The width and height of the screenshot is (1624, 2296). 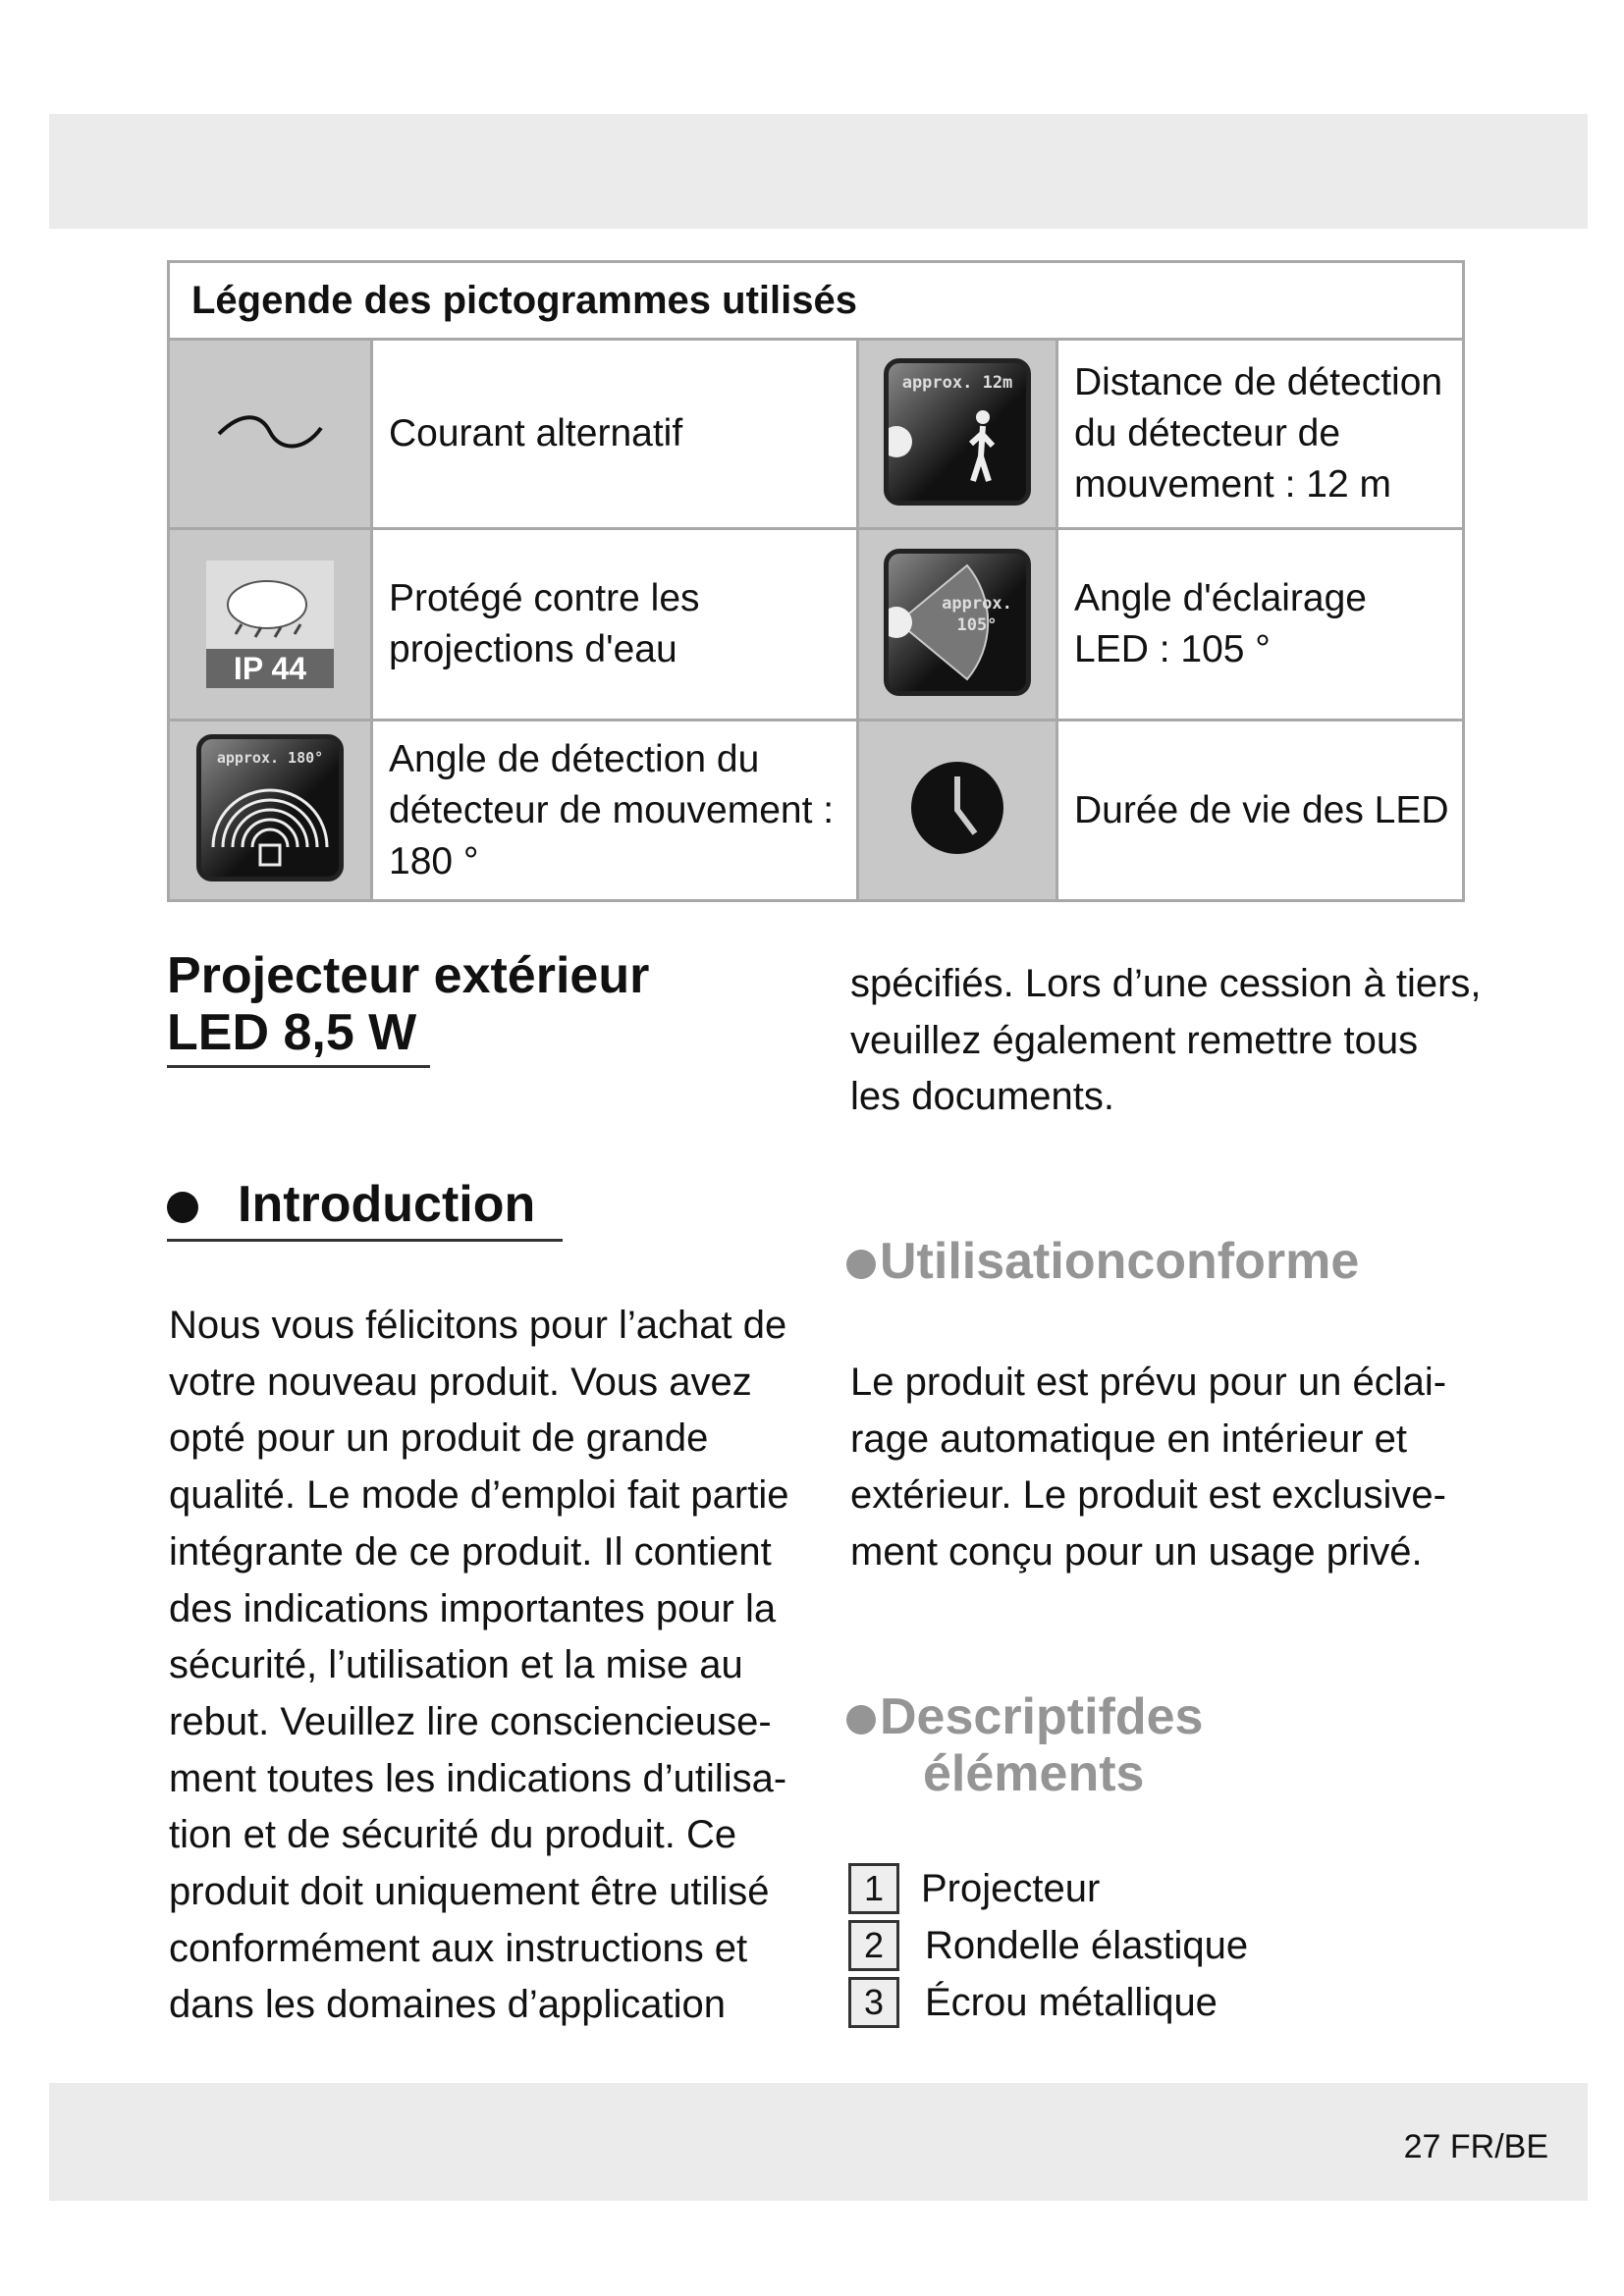 I want to click on page-number: 27 FR/BE, so click(x=1475, y=2146).